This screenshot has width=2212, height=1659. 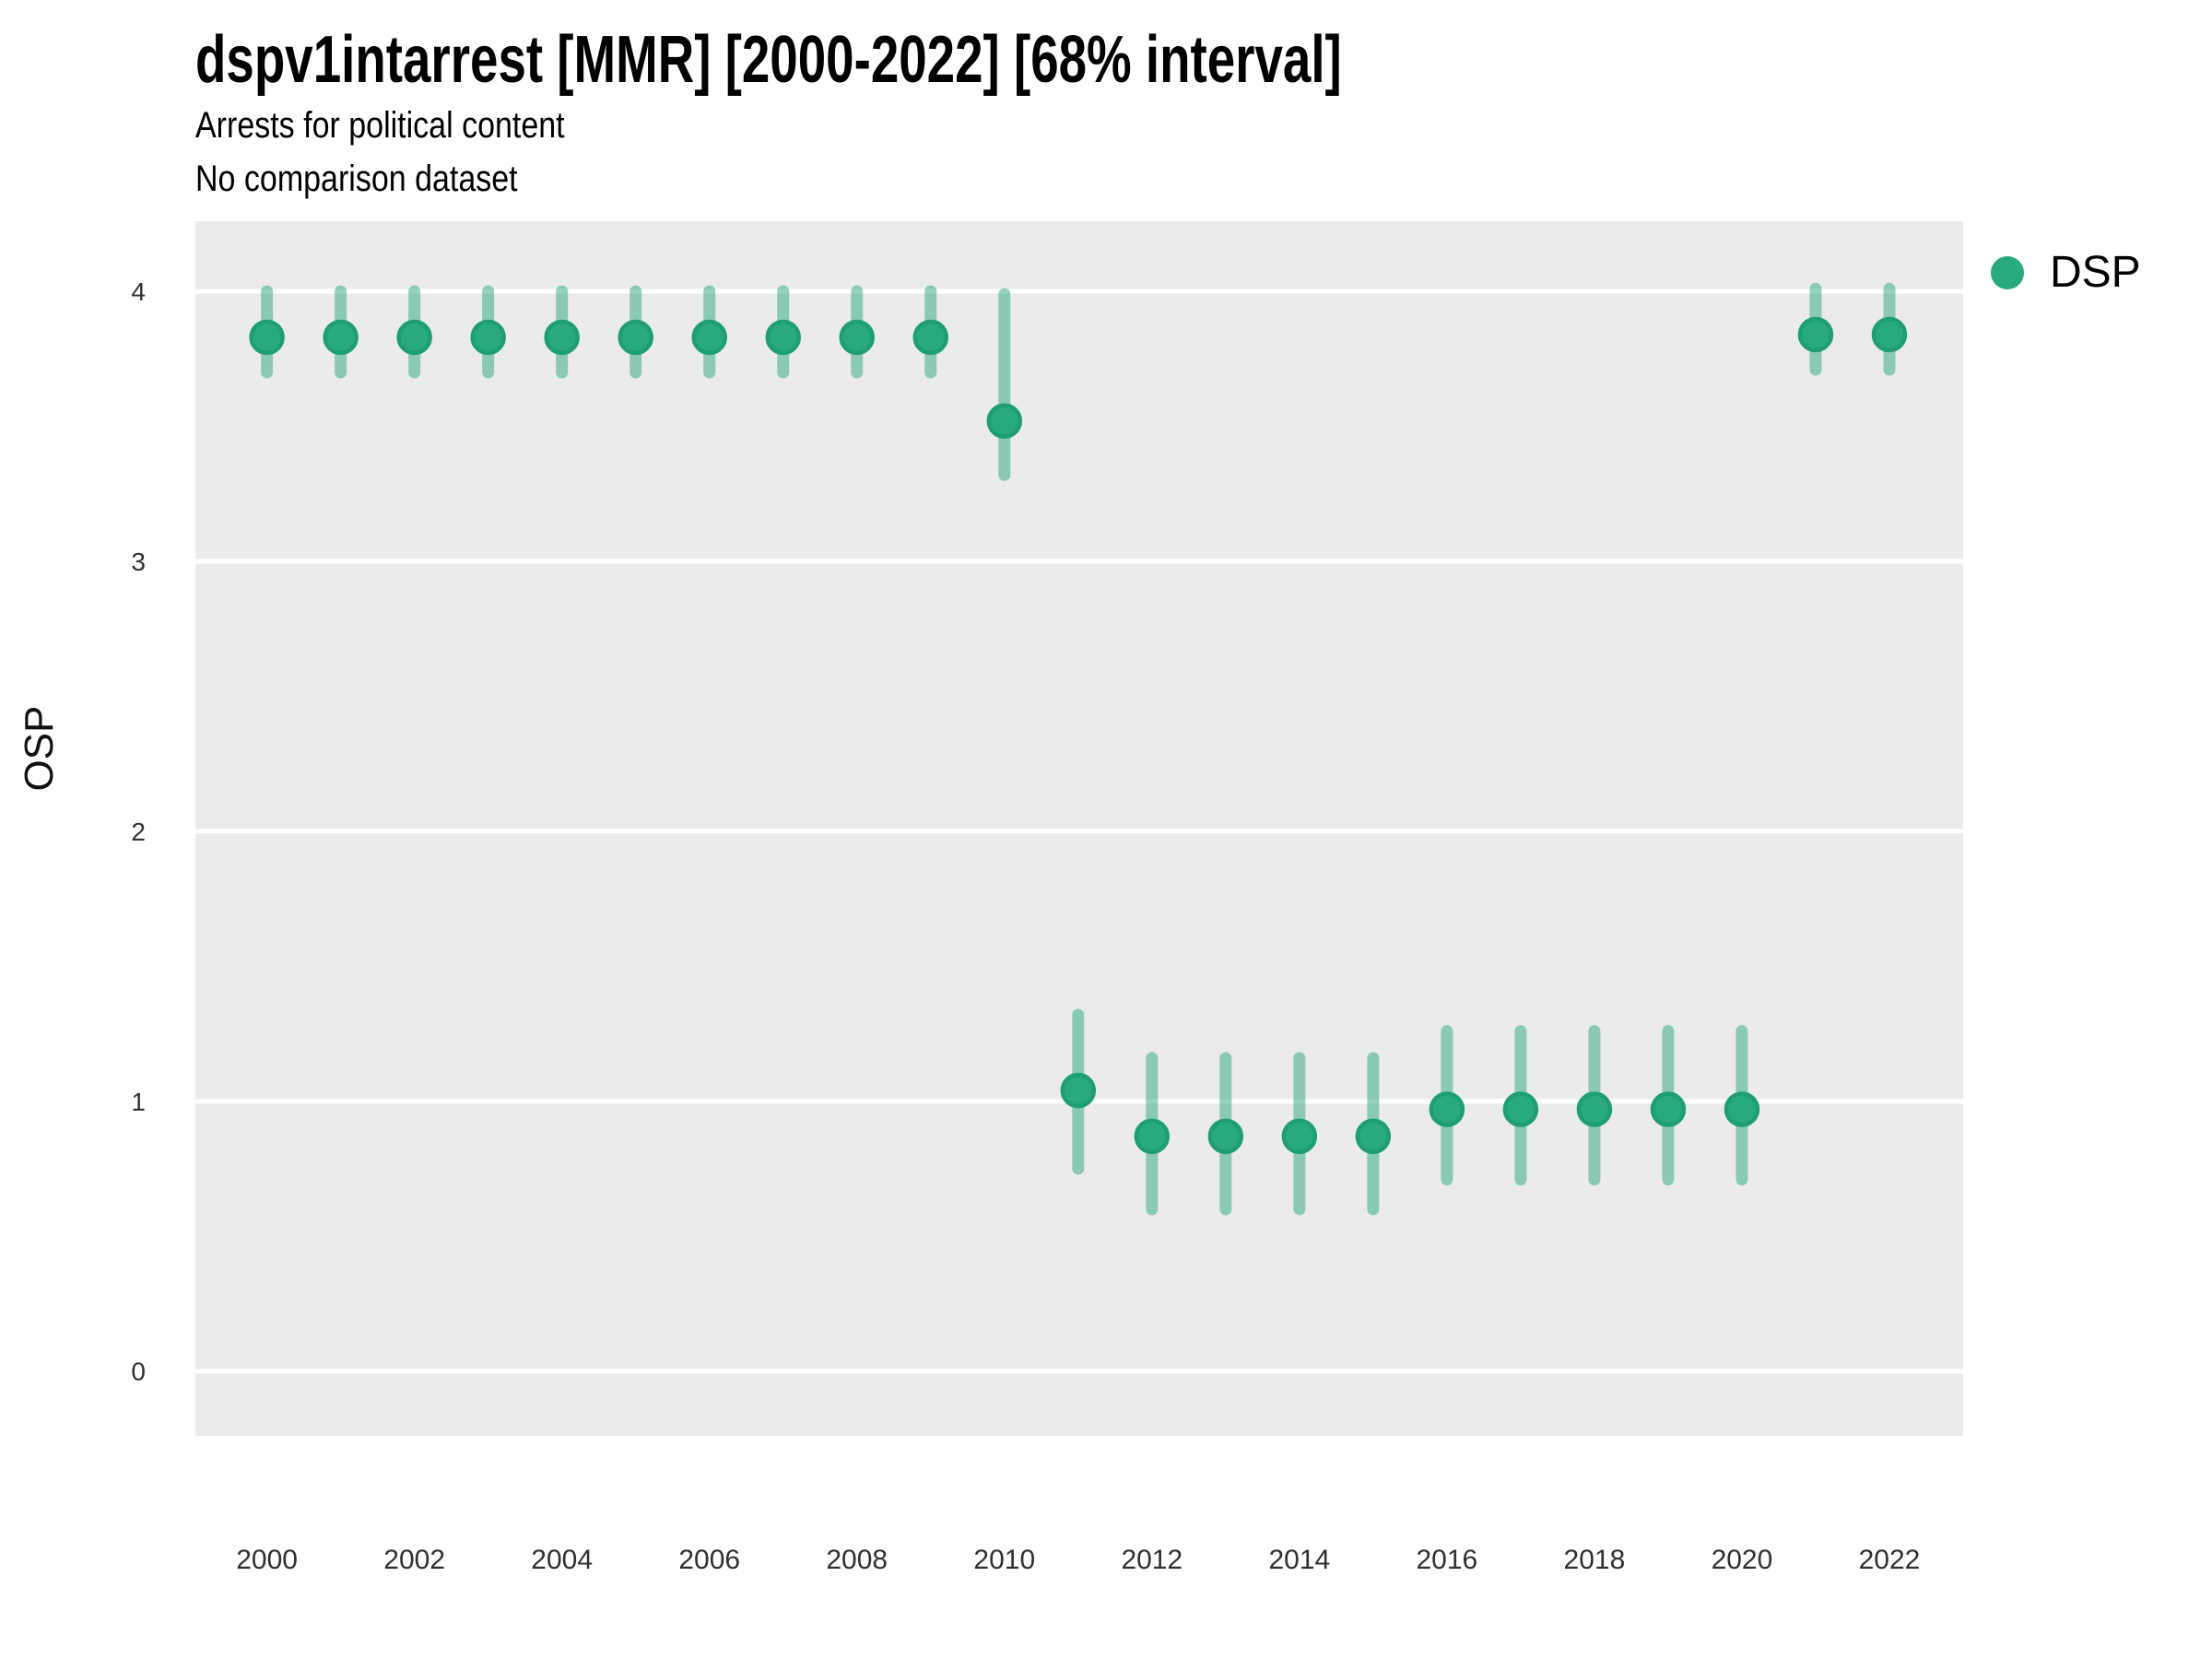 What do you see at coordinates (341, 337) in the screenshot?
I see `point-2001` at bounding box center [341, 337].